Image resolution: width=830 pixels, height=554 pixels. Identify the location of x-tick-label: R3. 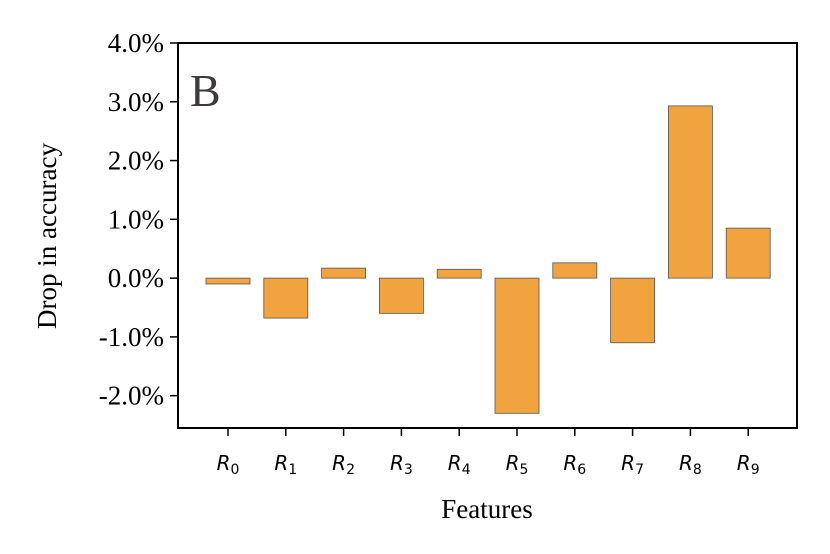
(401, 464).